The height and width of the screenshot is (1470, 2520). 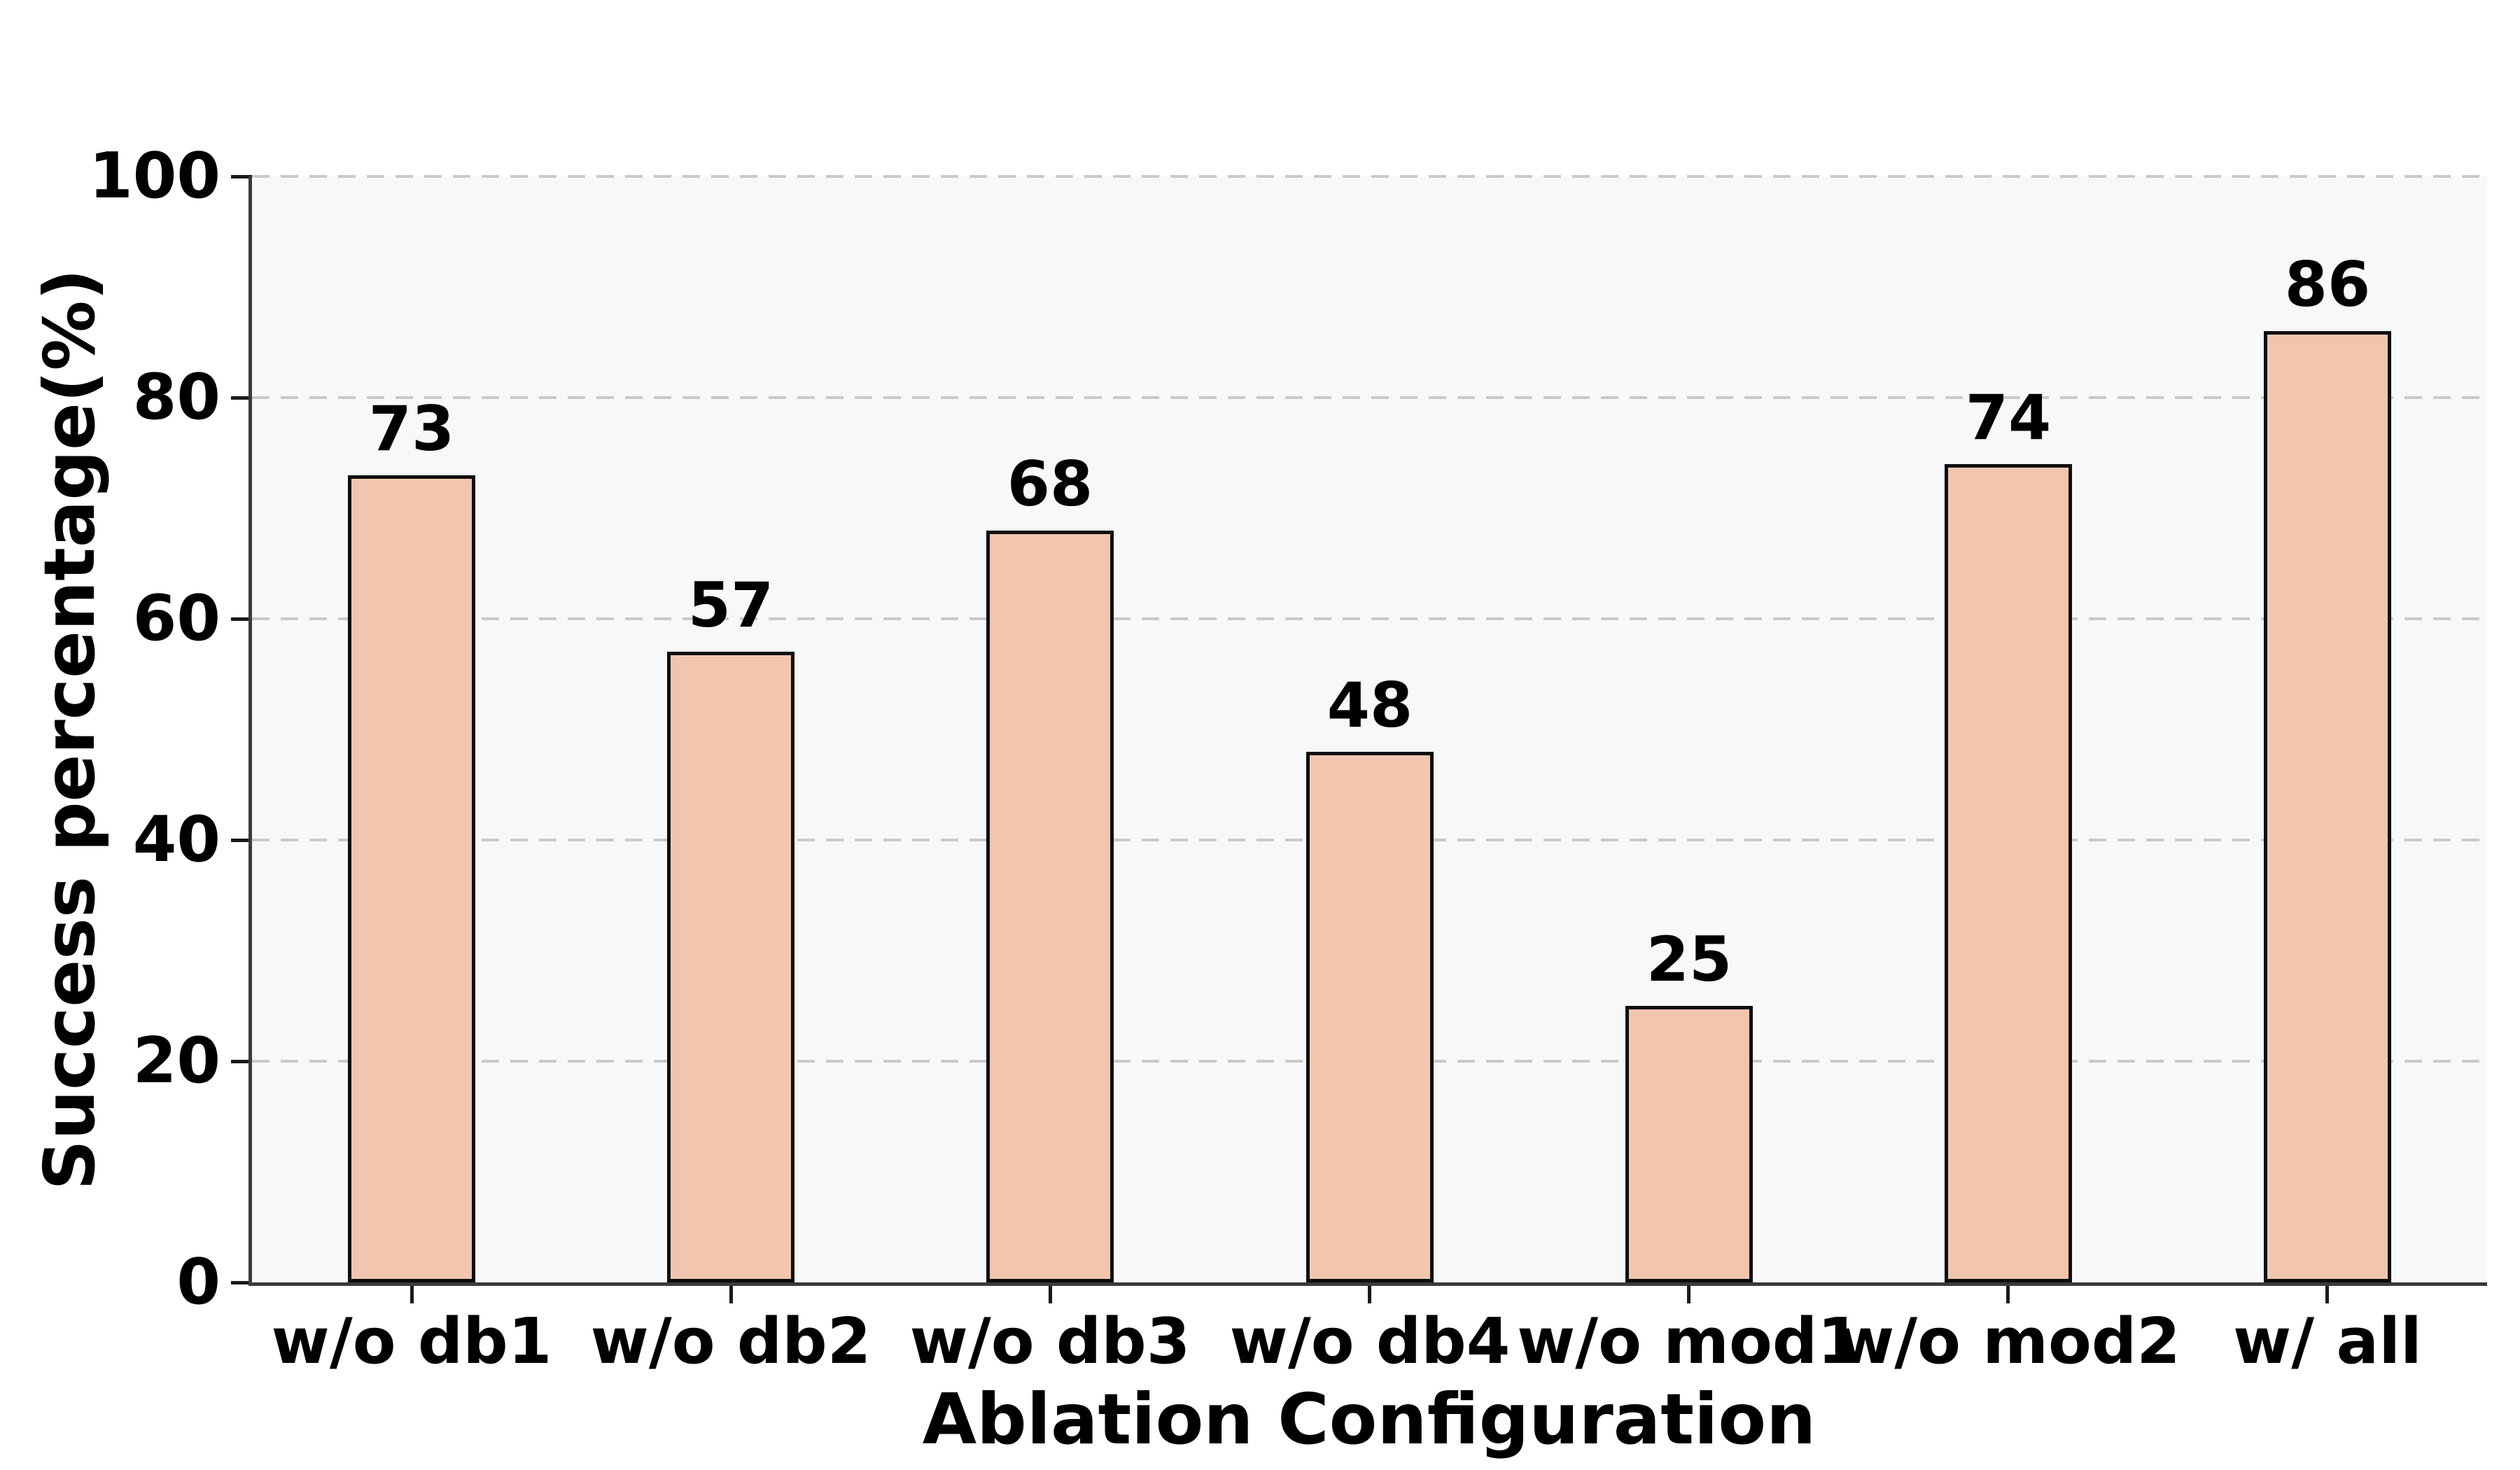 I want to click on x-tick-label: w/ all, so click(x=2327, y=1341).